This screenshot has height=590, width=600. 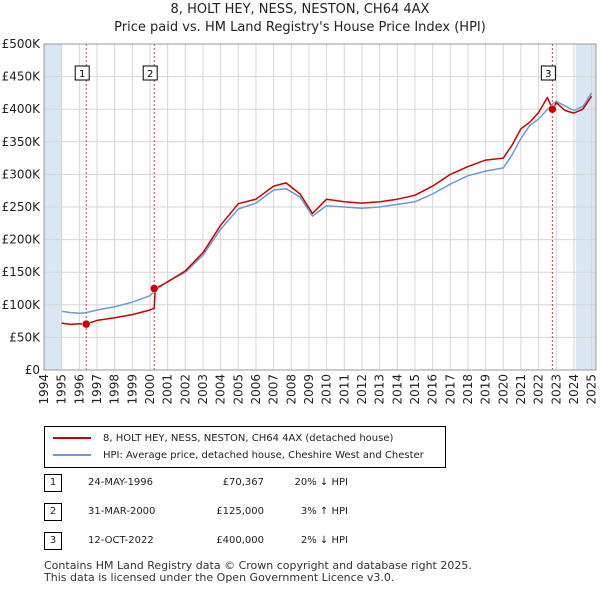 I want to click on x-tick-label: 2023, so click(x=556, y=389).